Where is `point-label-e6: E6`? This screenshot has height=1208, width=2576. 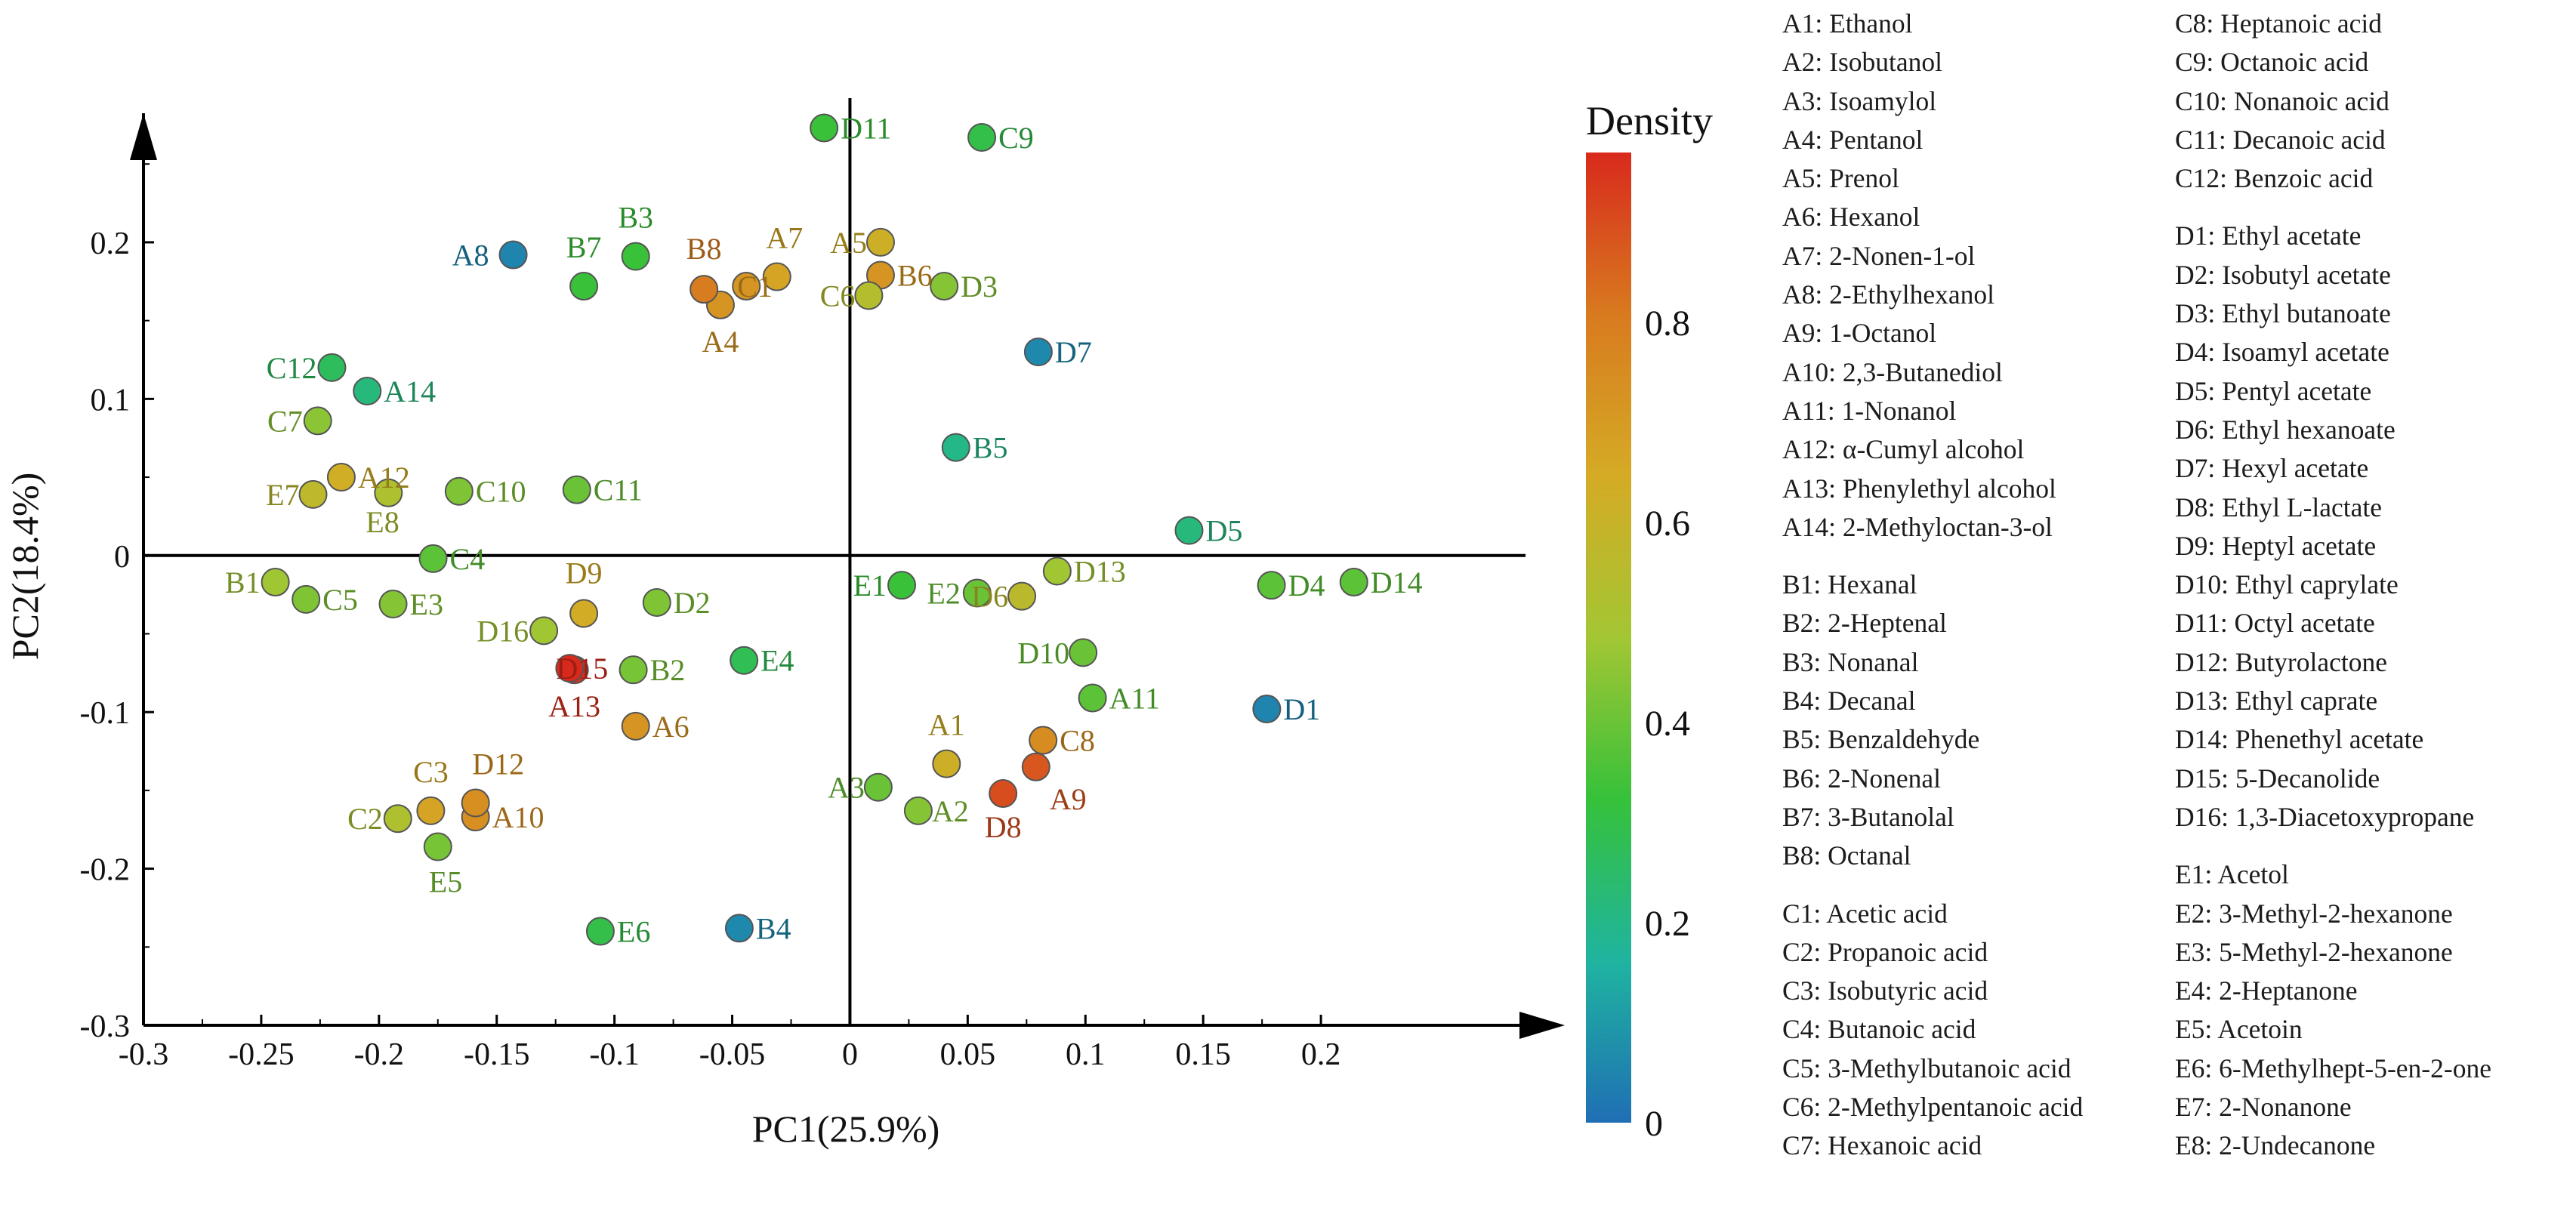 point-label-e6: E6 is located at coordinates (633, 932).